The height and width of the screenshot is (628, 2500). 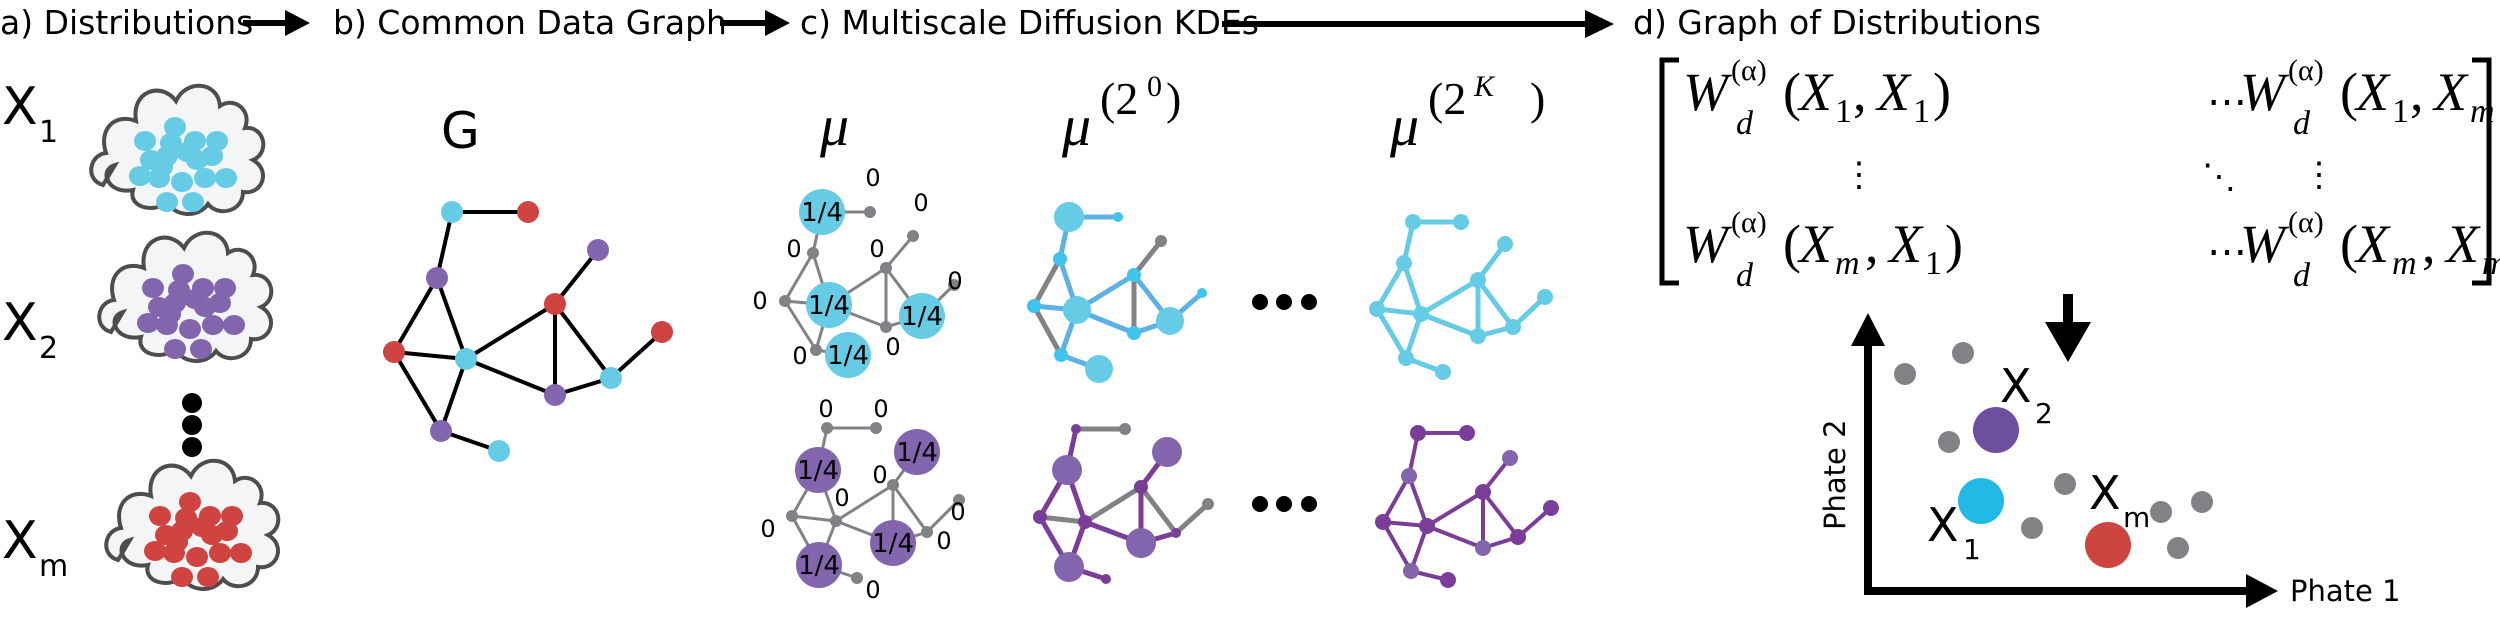 What do you see at coordinates (2482, 171) in the screenshot?
I see `matrix-right-bracket` at bounding box center [2482, 171].